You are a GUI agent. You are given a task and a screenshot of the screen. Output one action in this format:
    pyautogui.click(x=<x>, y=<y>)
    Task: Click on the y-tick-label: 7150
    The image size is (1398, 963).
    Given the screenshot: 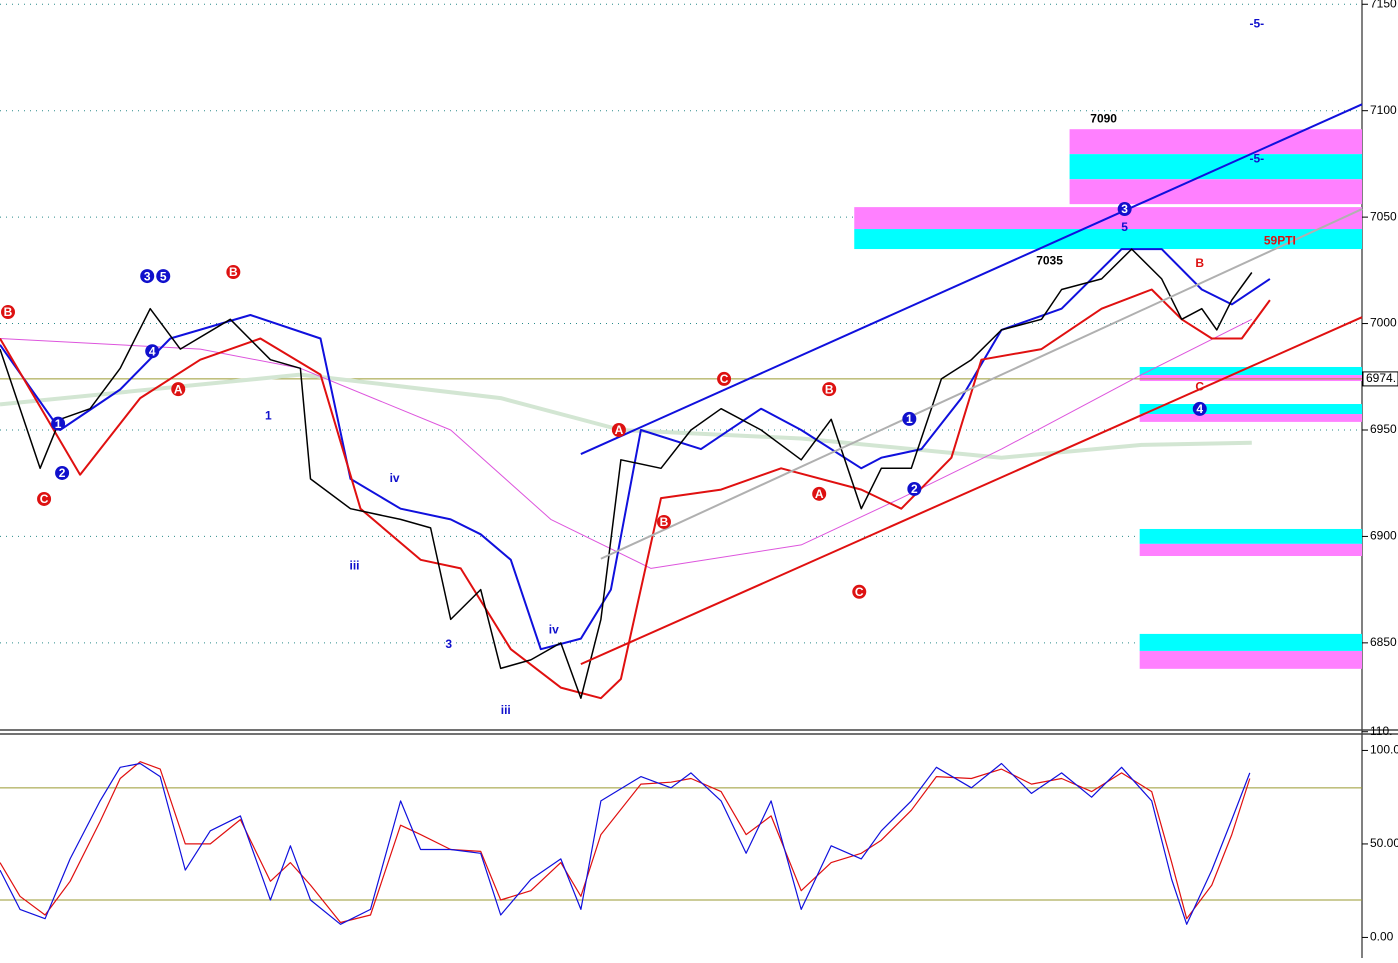 What is the action you would take?
    pyautogui.click(x=1383, y=5)
    